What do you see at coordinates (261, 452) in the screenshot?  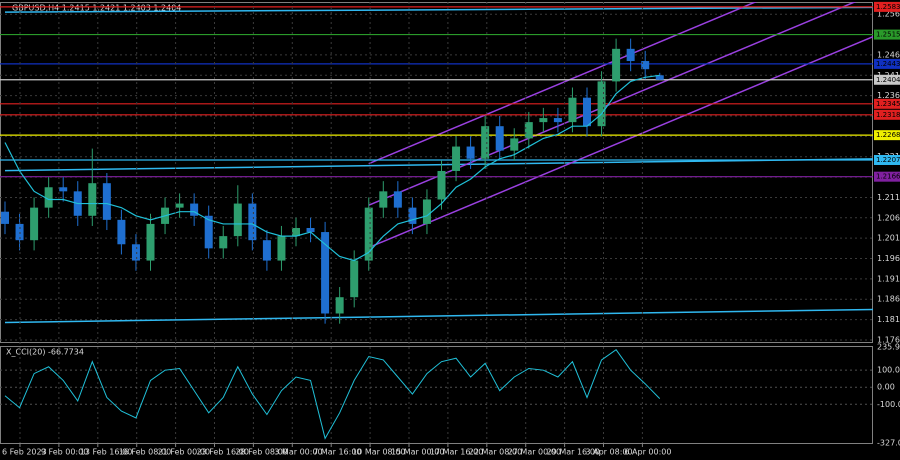 I see `x-tick-label: 28 Feb 08:00` at bounding box center [261, 452].